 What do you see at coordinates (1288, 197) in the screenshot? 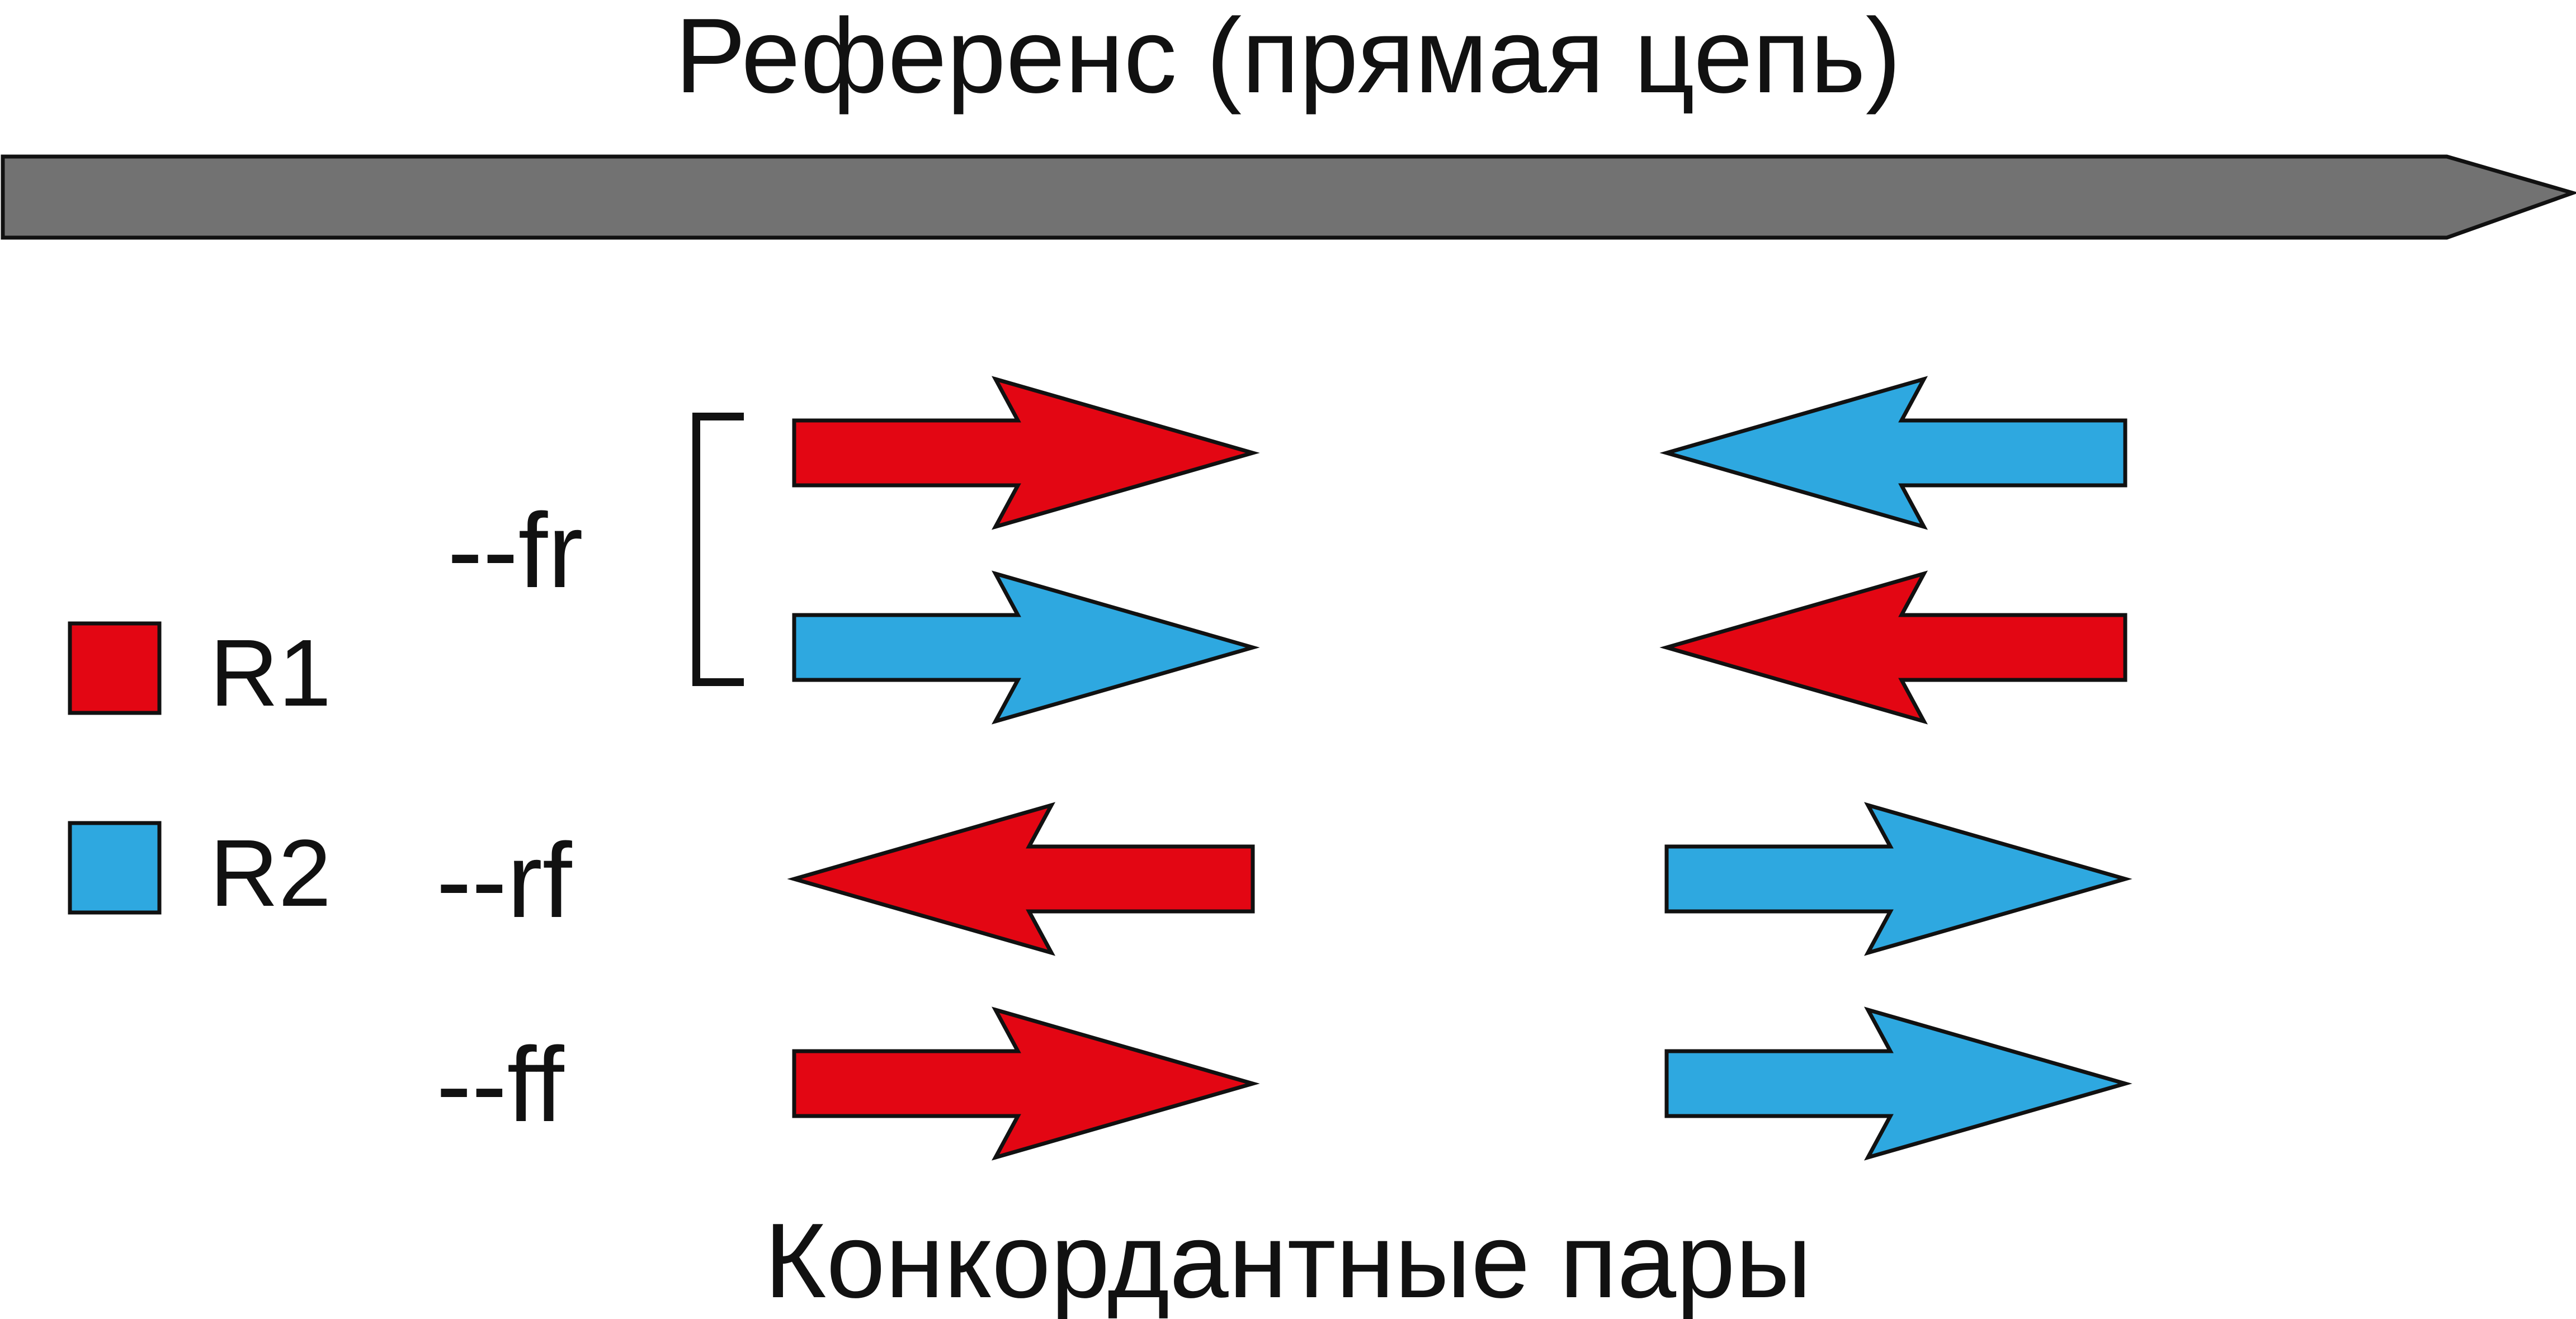
I see `reference-strand-arrow` at bounding box center [1288, 197].